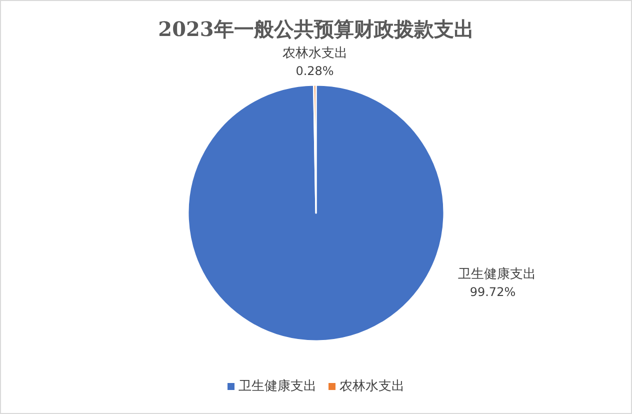 The image size is (632, 414). Describe the element at coordinates (315, 54) in the screenshot. I see `slice-label: 农林水支出` at that location.